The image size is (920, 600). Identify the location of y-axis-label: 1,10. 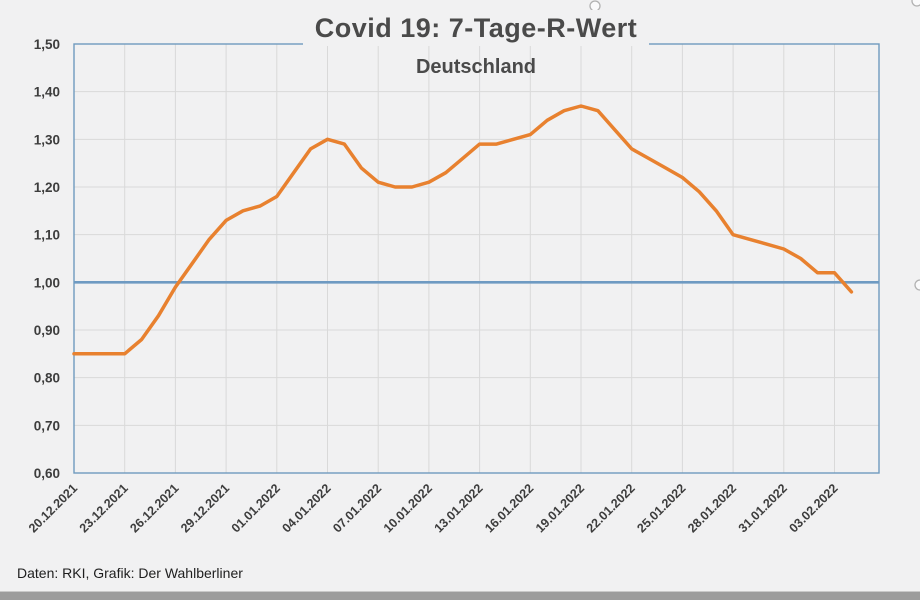
(47, 235).